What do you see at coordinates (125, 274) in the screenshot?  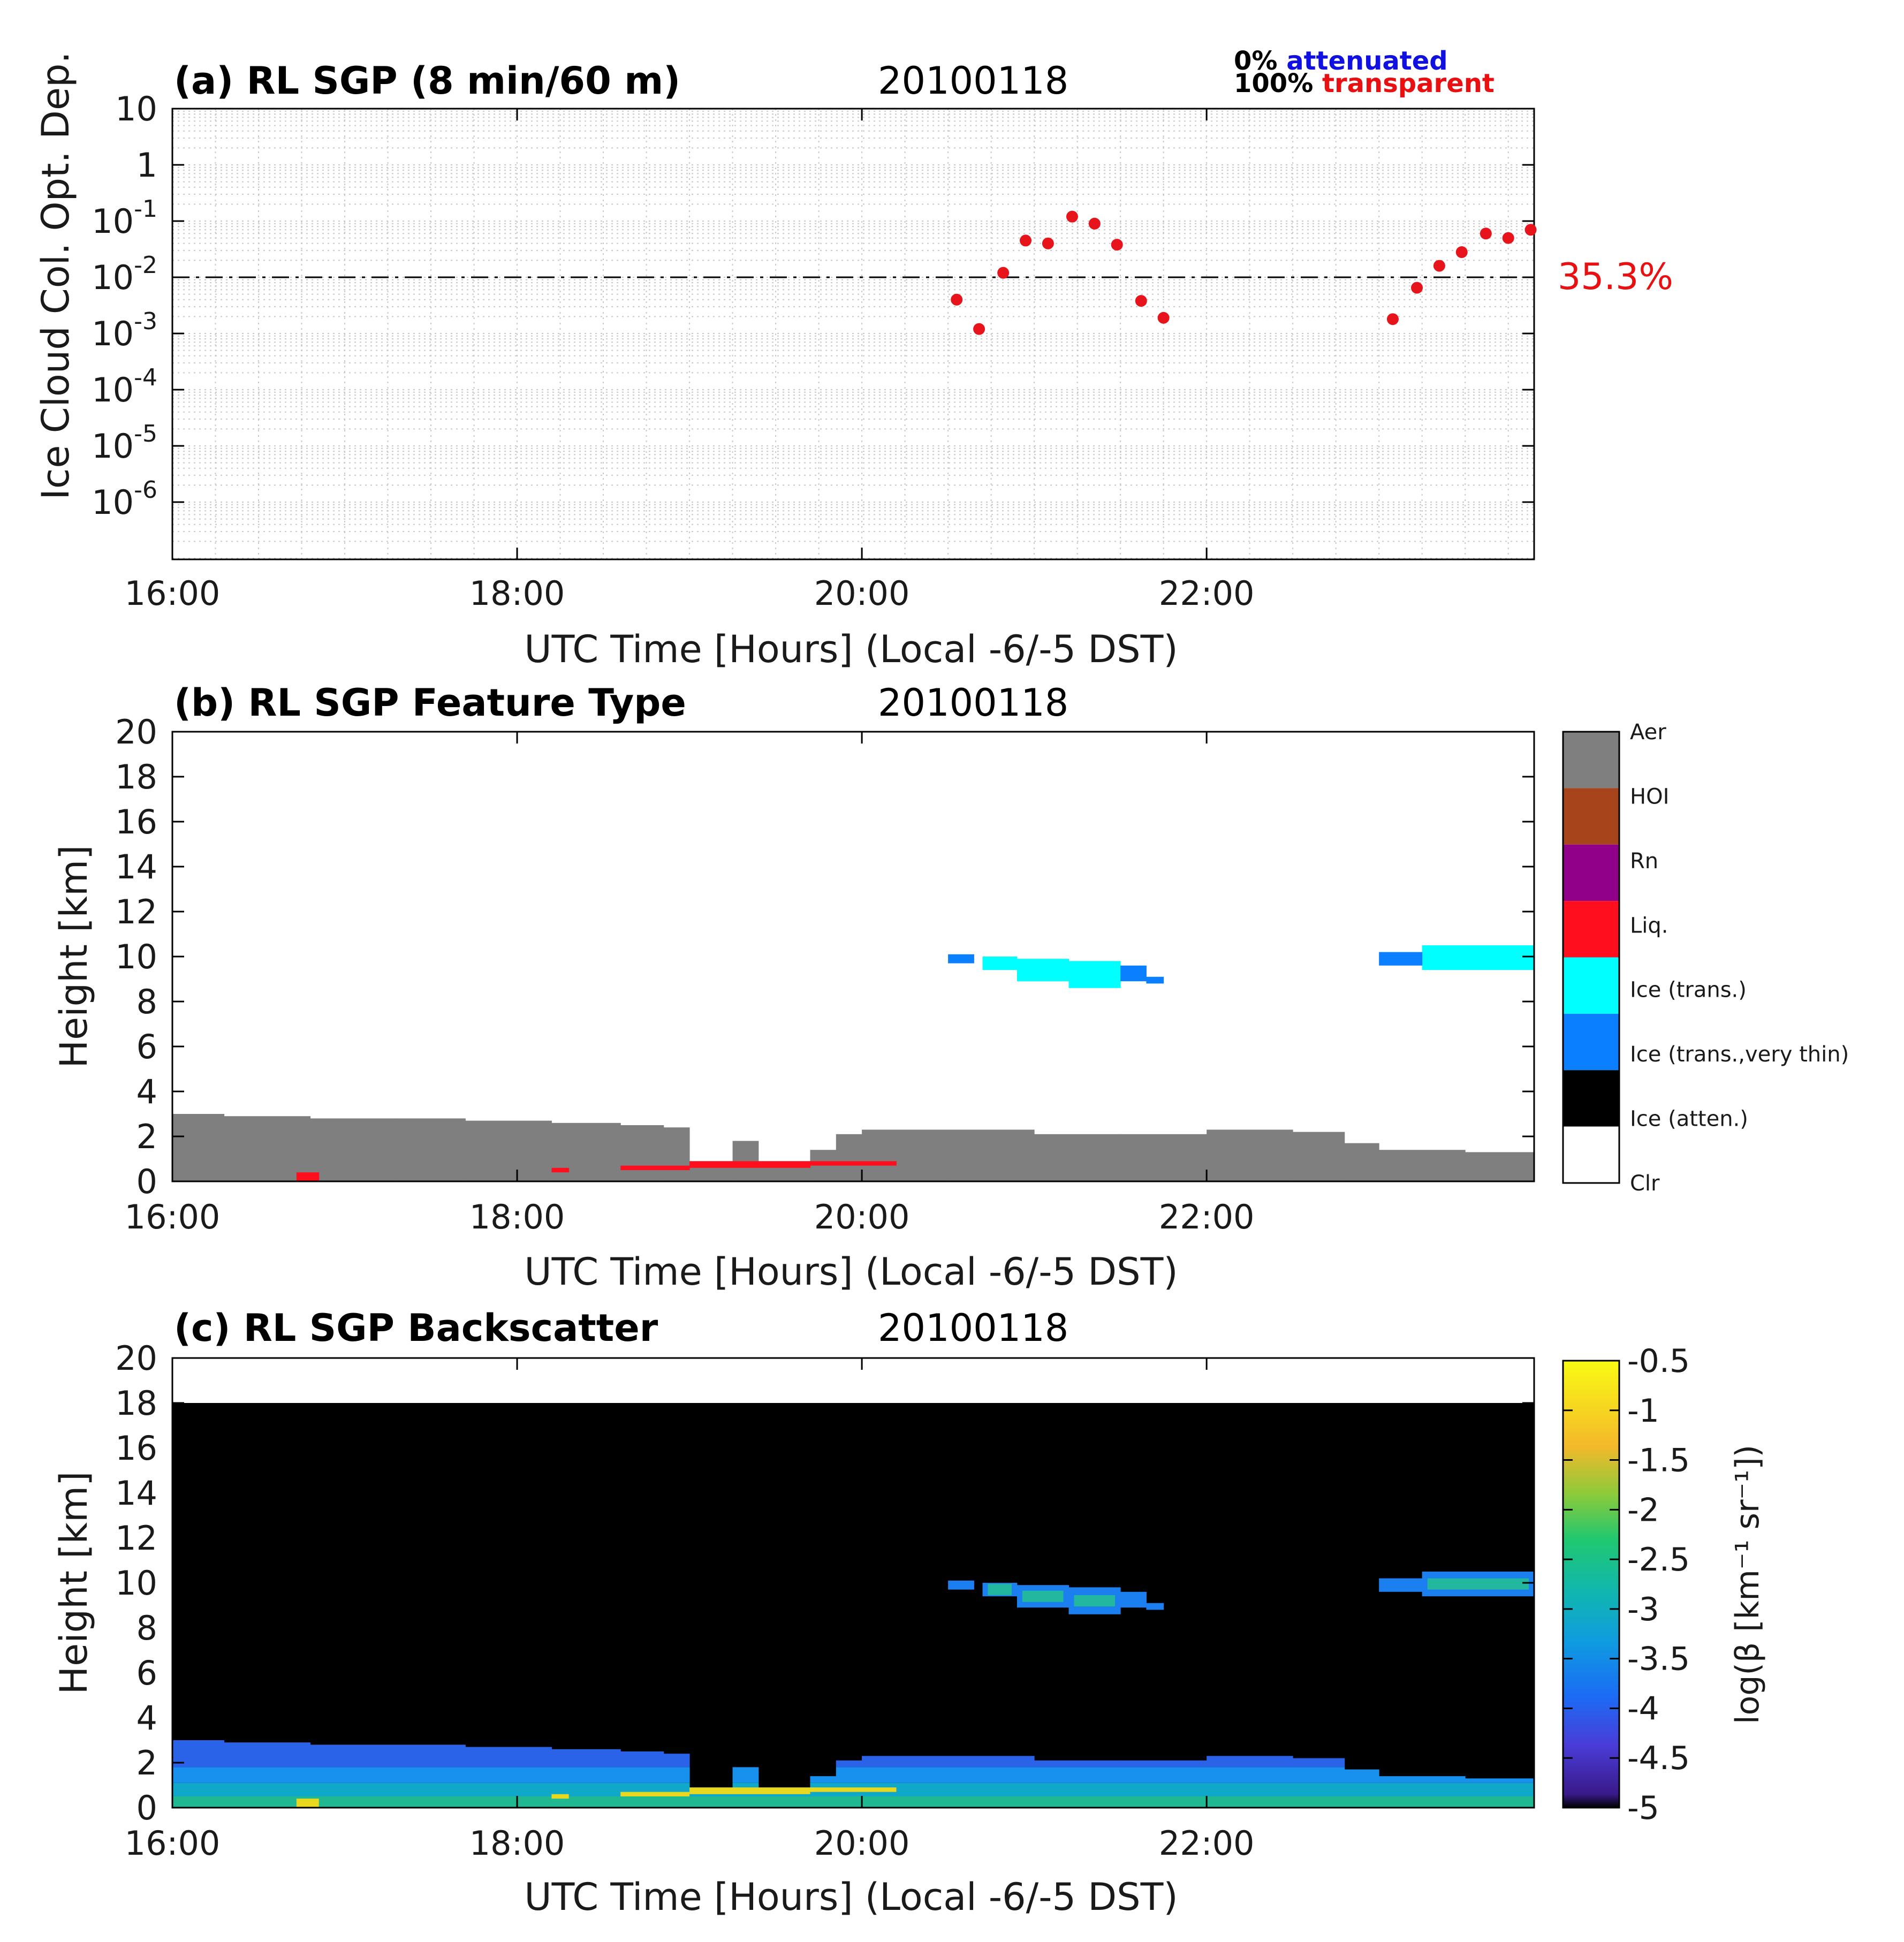 I see `y-tick-label: 10⁻²` at bounding box center [125, 274].